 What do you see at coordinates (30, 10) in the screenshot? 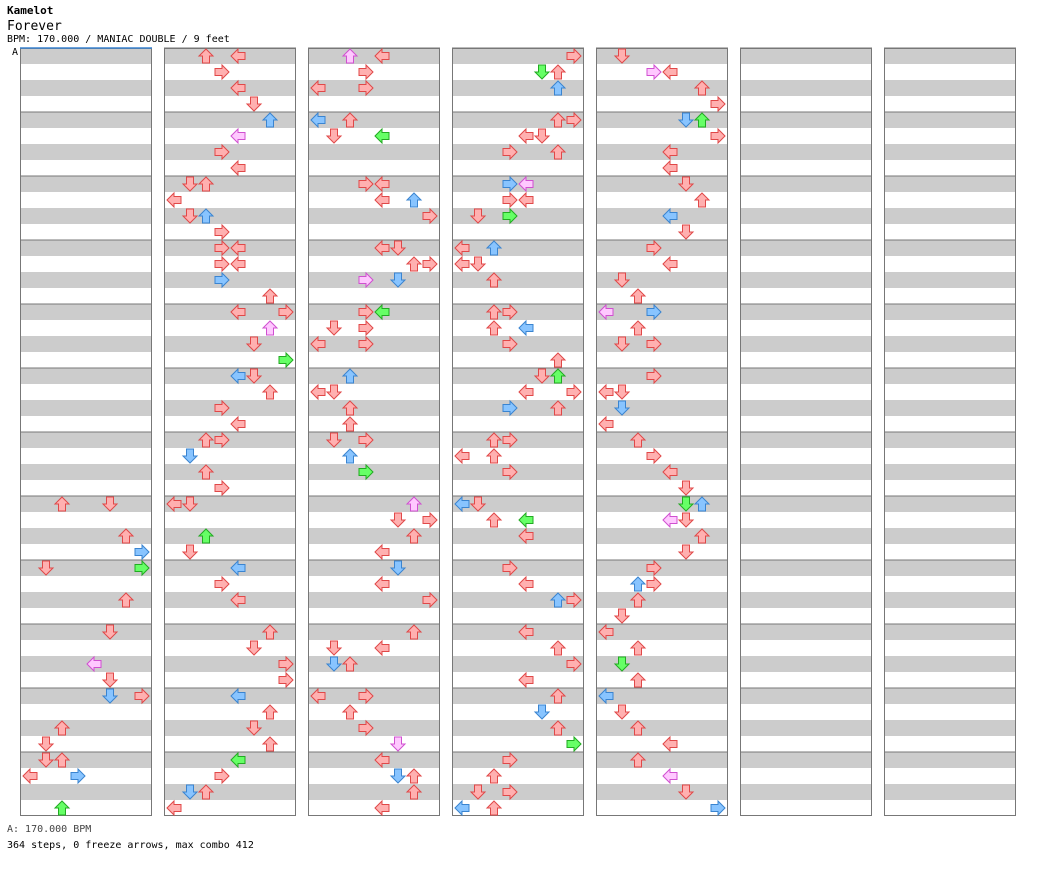
I see `artist-name: Kamelot` at bounding box center [30, 10].